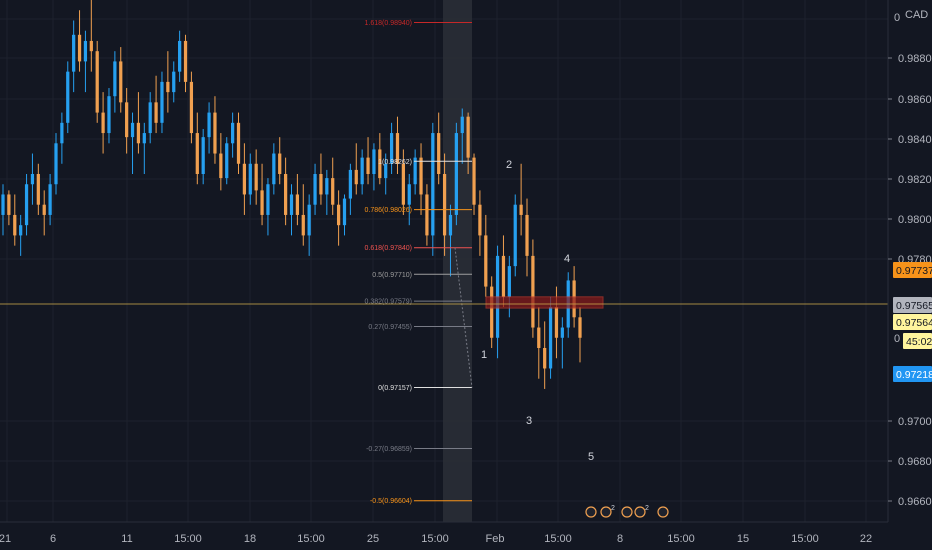 The image size is (932, 550). What do you see at coordinates (388, 248) in the screenshot?
I see `fib-level-label: 0.618(0.97840)` at bounding box center [388, 248].